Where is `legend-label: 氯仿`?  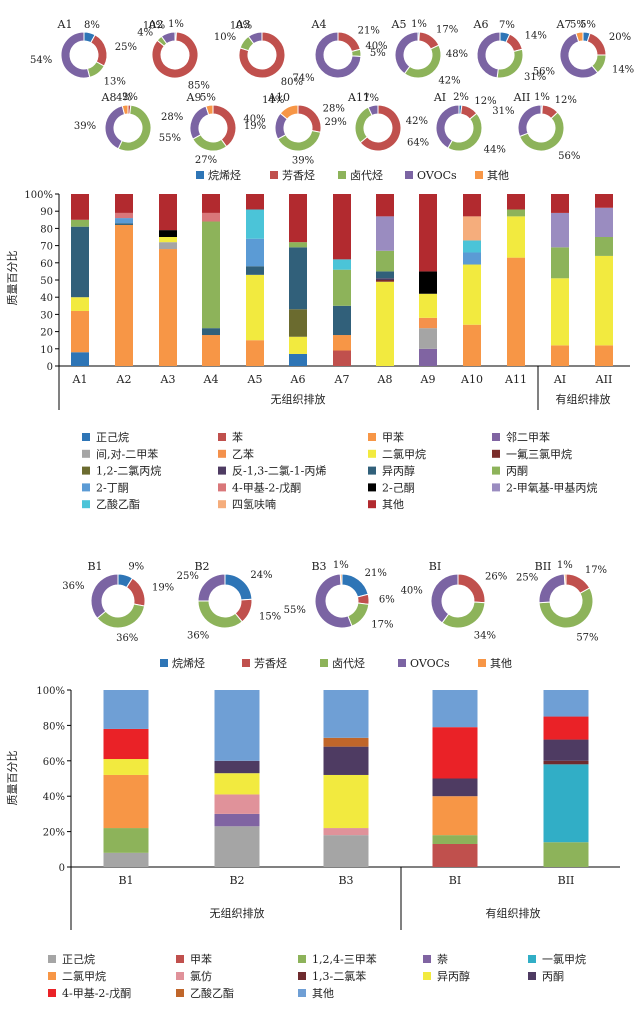 legend-label: 氯仿 is located at coordinates (201, 976).